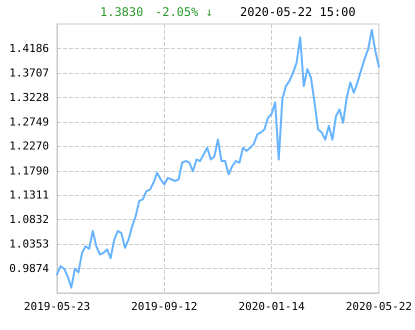  I want to click on y-tick-label: 1.0353, so click(29, 244).